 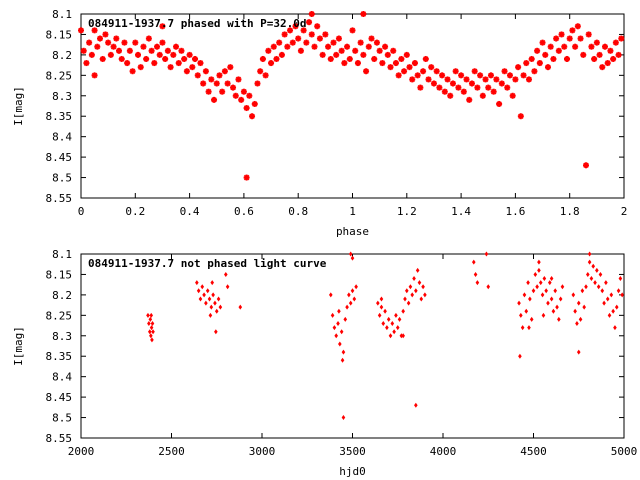 I want to click on y-tick-label: 8.4, so click(x=62, y=137).